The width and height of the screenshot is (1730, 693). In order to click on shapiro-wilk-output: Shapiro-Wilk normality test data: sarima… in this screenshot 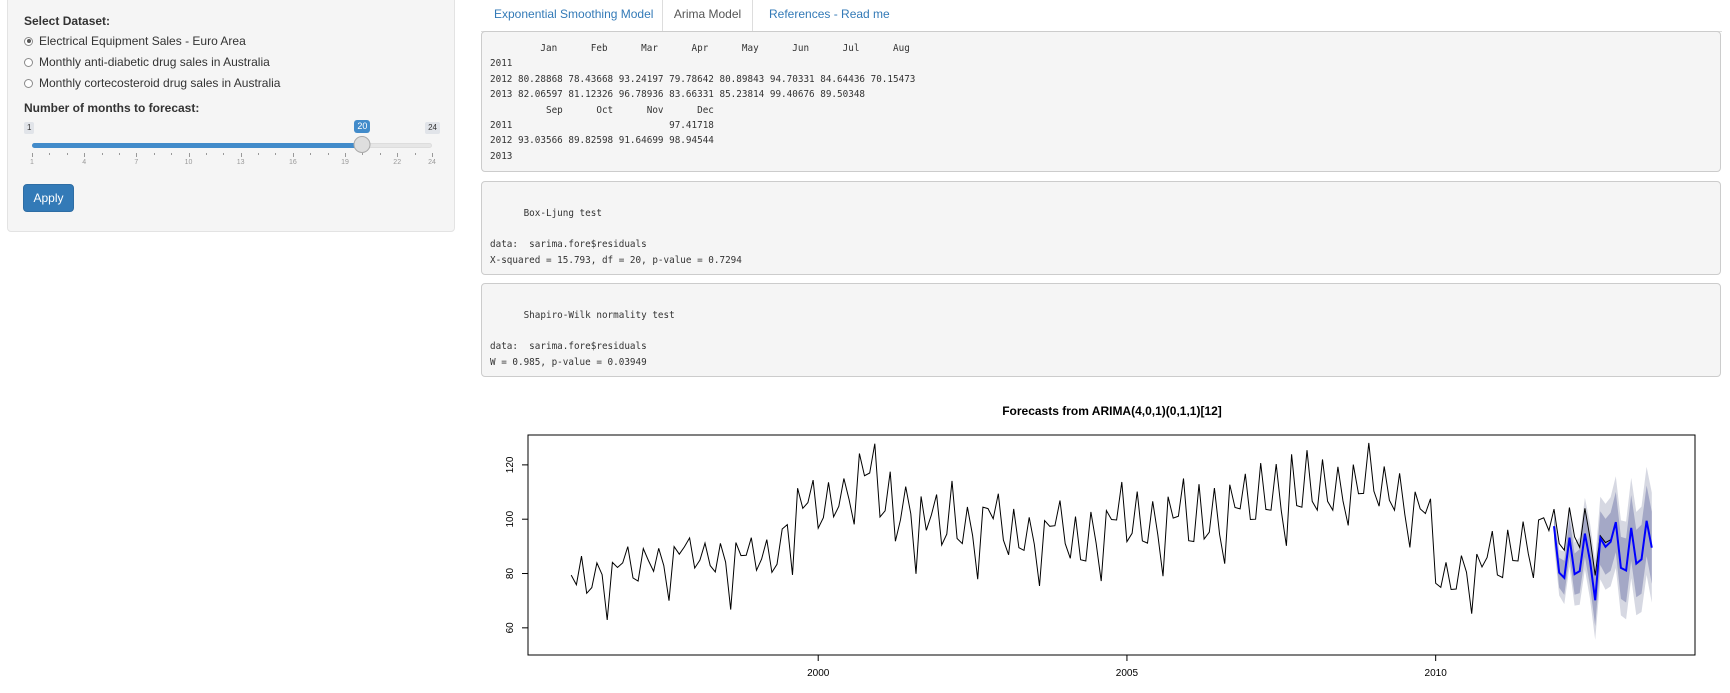, I will do `click(1101, 330)`.